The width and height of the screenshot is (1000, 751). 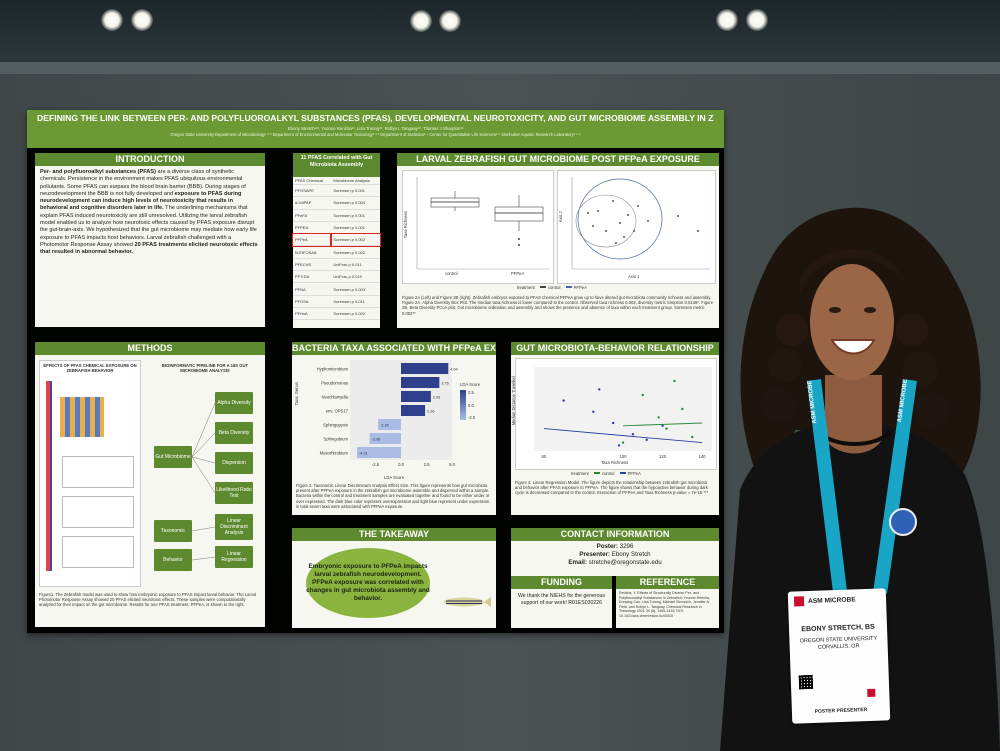 I want to click on table-row: PFeFA Sorensen p 0.001, so click(x=336, y=215).